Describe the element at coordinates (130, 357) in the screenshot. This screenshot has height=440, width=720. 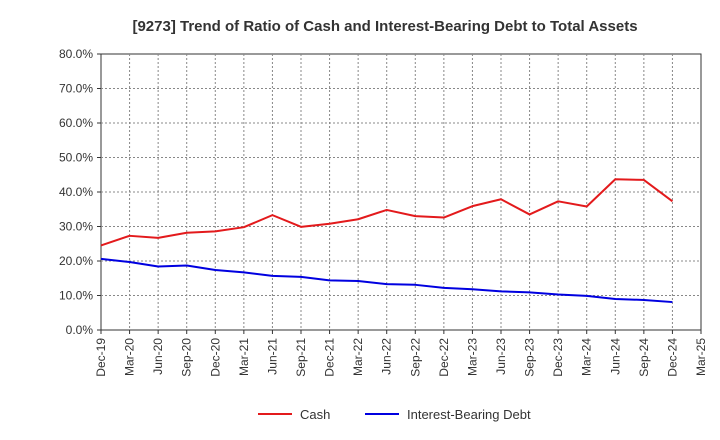
I see `x-tick-label: Mar-20` at that location.